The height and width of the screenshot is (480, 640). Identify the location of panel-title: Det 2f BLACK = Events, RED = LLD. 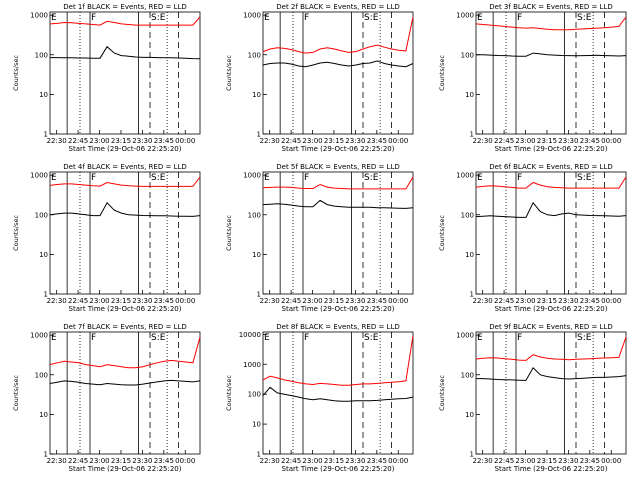
(337, 7).